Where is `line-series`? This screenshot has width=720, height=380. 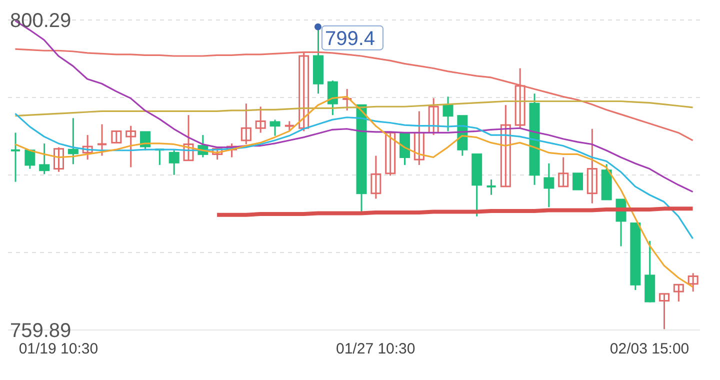 line-series is located at coordinates (354, 108).